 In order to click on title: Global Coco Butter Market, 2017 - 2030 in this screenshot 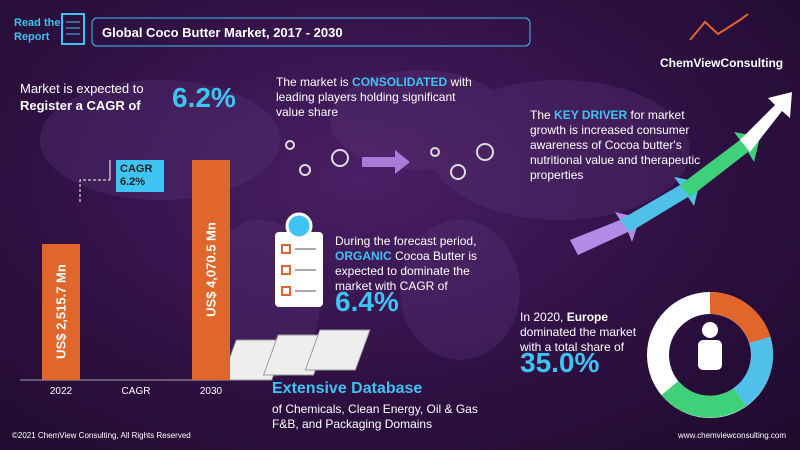, I will do `click(222, 32)`.